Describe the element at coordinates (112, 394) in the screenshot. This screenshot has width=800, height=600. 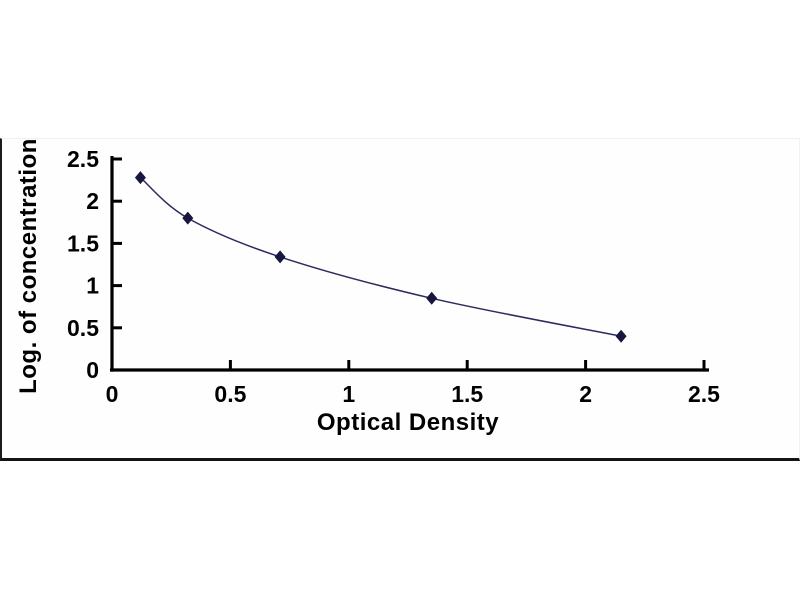
I see `x-tick-label: 0` at that location.